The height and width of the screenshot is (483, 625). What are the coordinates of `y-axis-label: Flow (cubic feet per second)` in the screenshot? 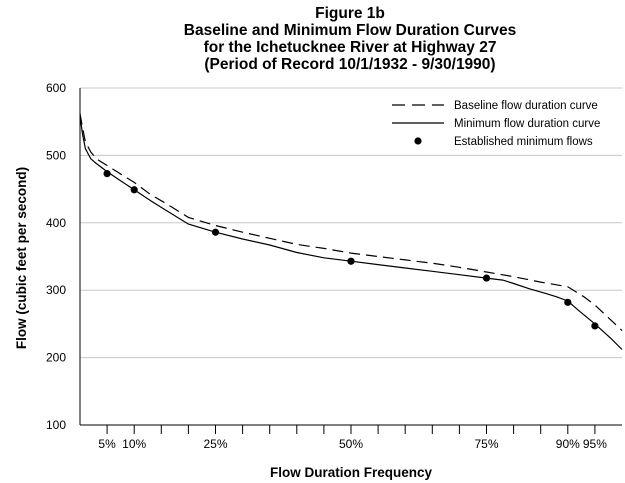 It's located at (21, 258).